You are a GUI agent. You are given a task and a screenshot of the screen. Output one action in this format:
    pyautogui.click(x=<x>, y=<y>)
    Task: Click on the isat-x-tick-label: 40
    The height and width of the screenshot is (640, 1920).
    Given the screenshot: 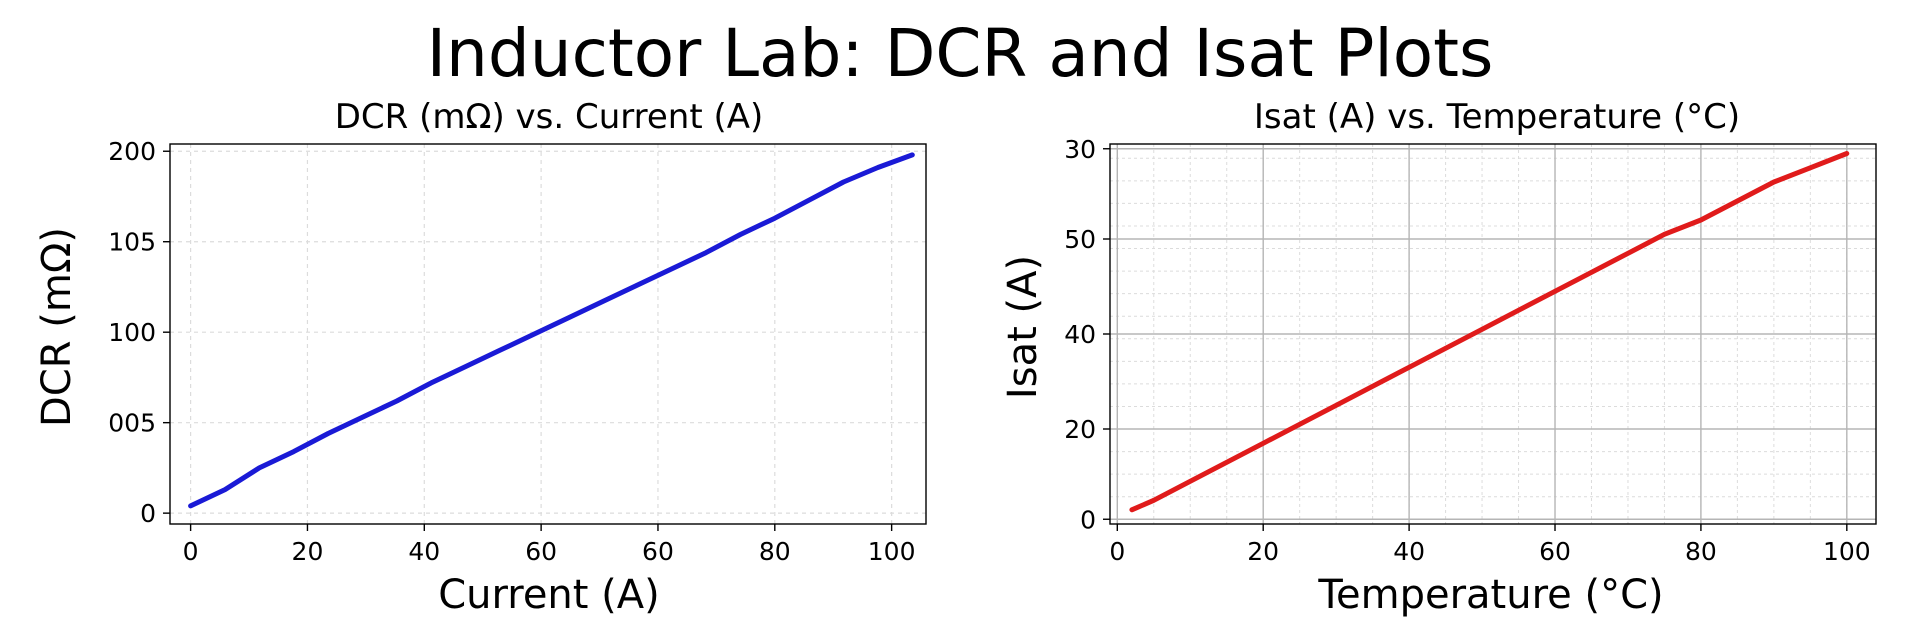 What is the action you would take?
    pyautogui.click(x=1409, y=551)
    